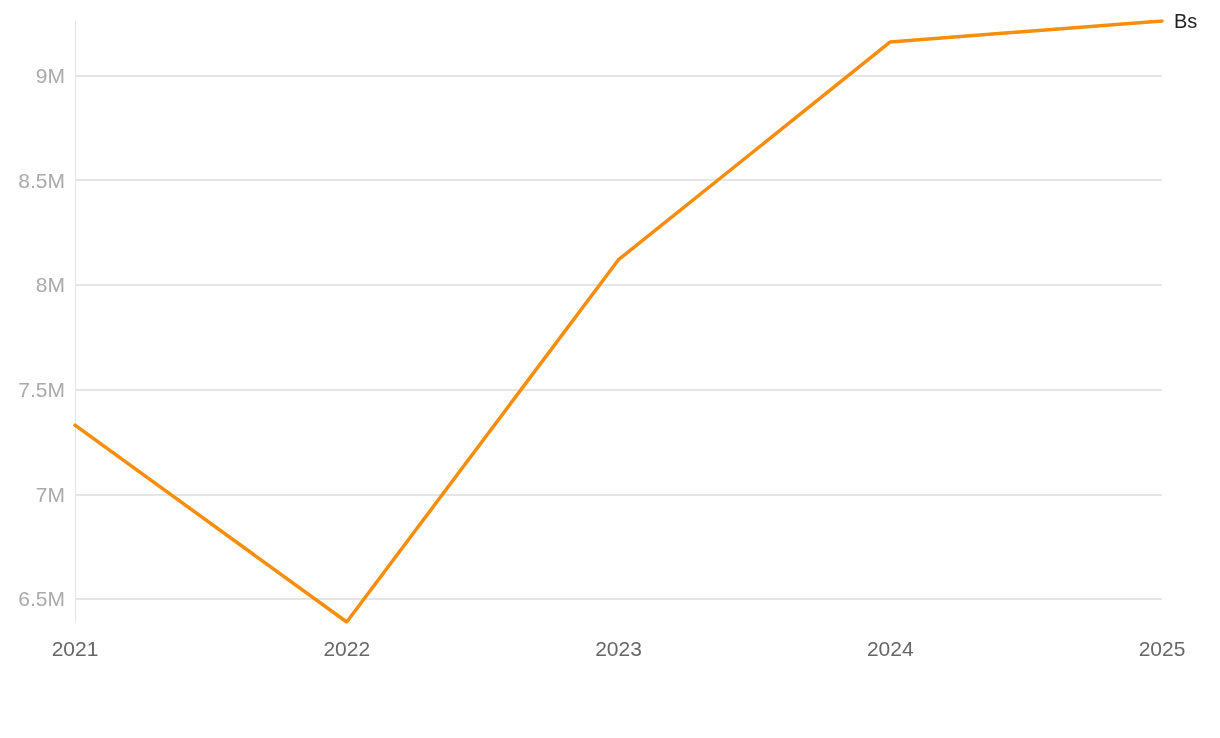 This screenshot has height=738, width=1220. Describe the element at coordinates (41, 390) in the screenshot. I see `y-tick-label: 7.5M` at that location.